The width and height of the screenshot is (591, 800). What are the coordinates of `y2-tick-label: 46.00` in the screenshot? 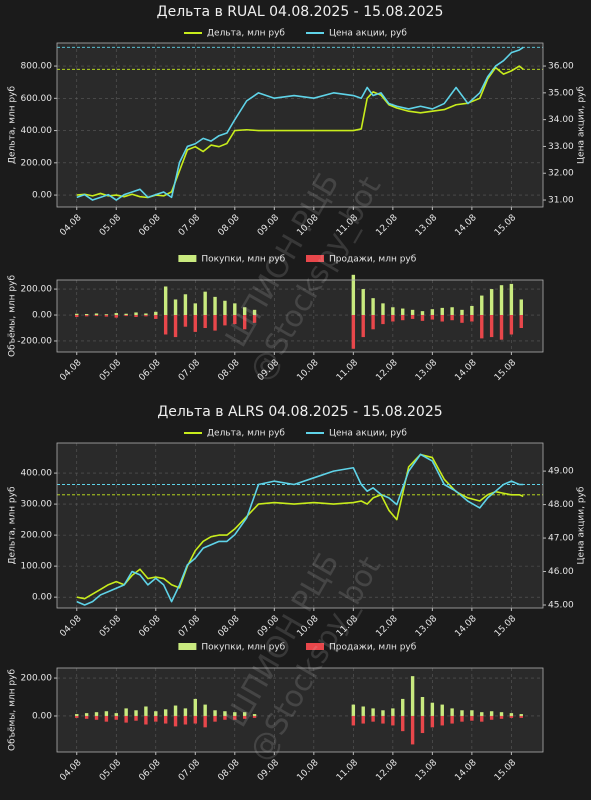 It's located at (561, 572).